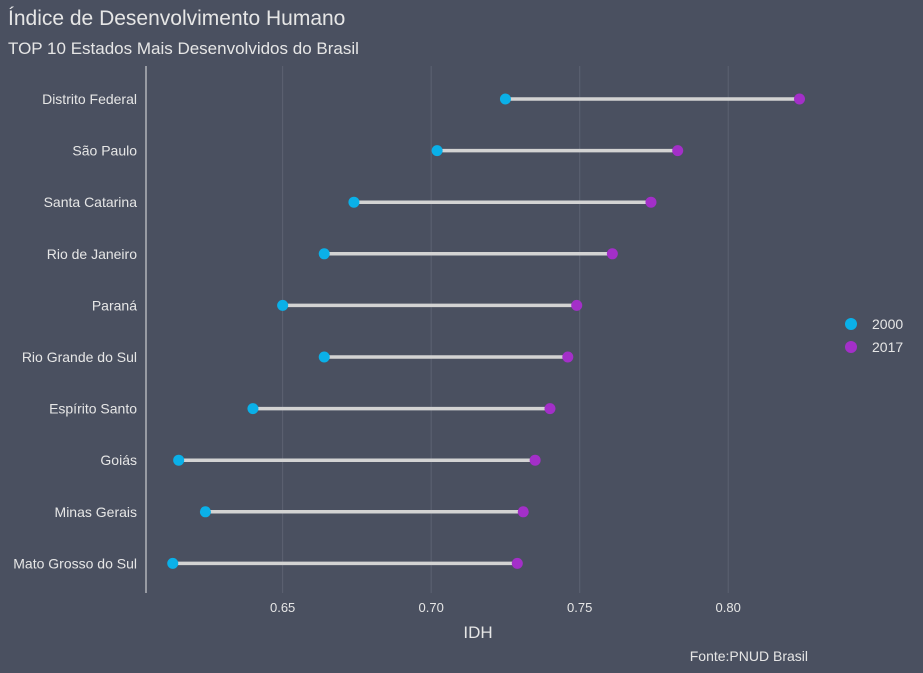 The image size is (923, 673). I want to click on x-tick-label: 0.80, so click(728, 607).